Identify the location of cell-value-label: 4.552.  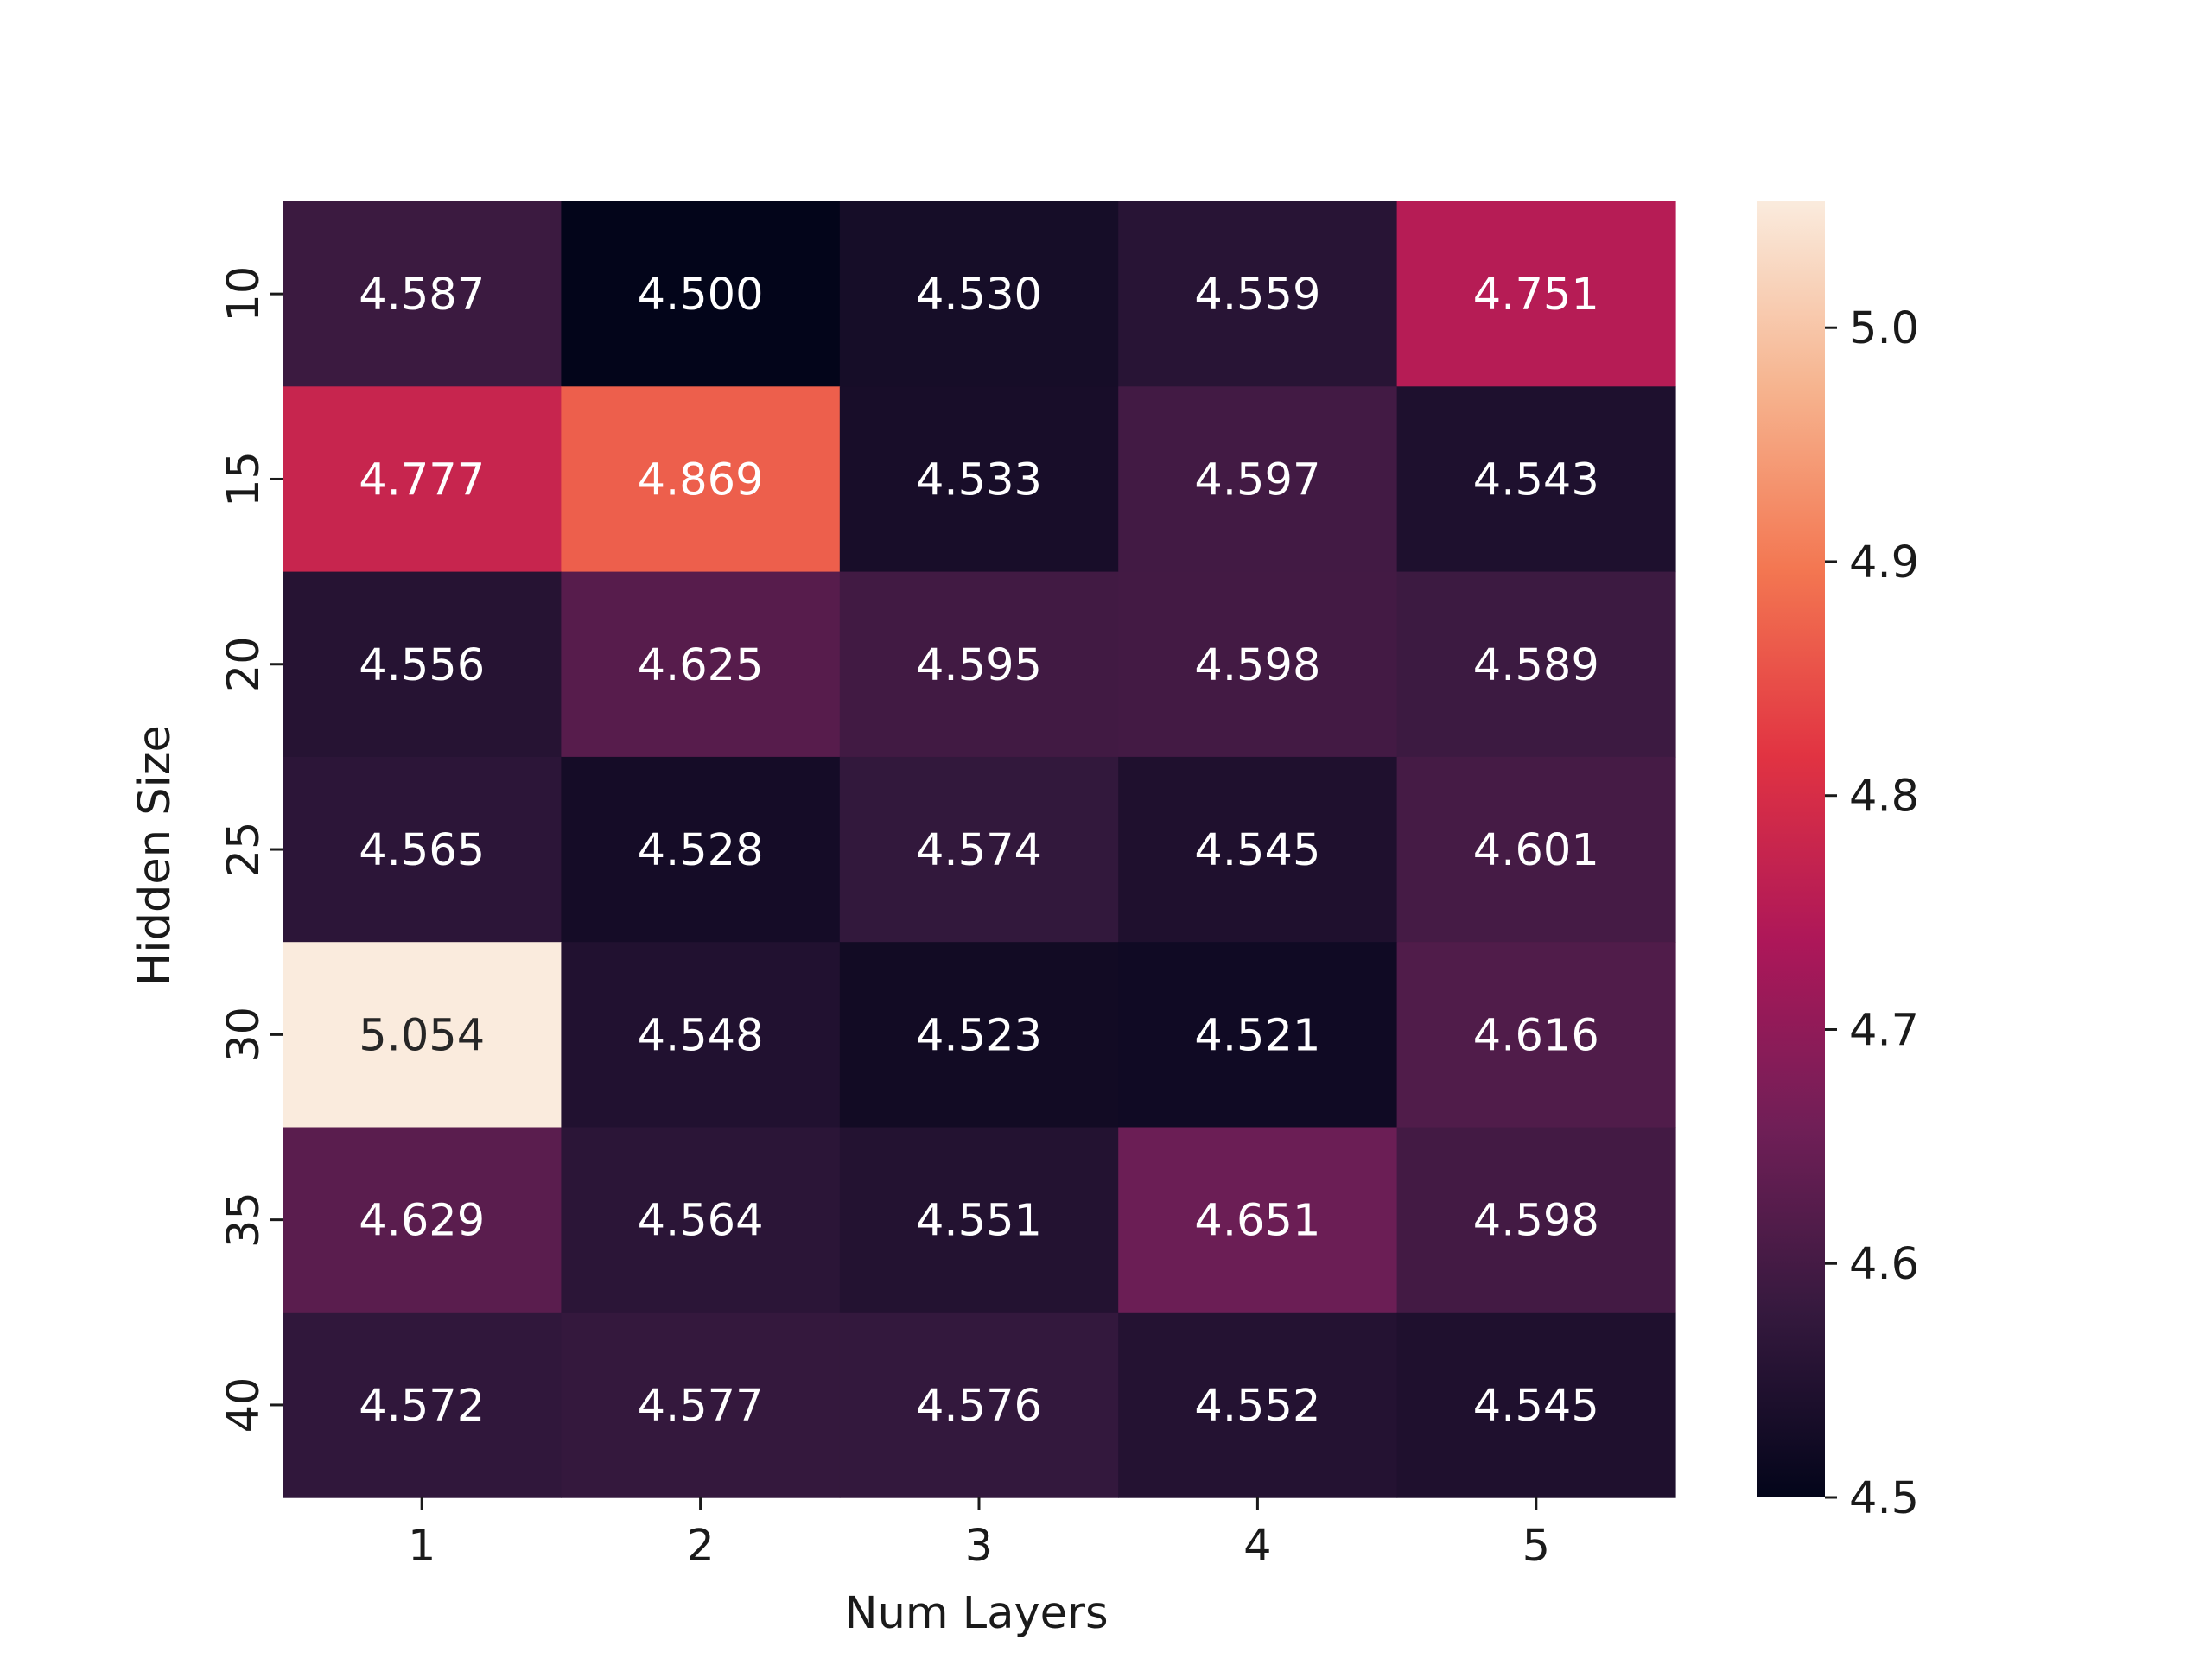
(1257, 1406).